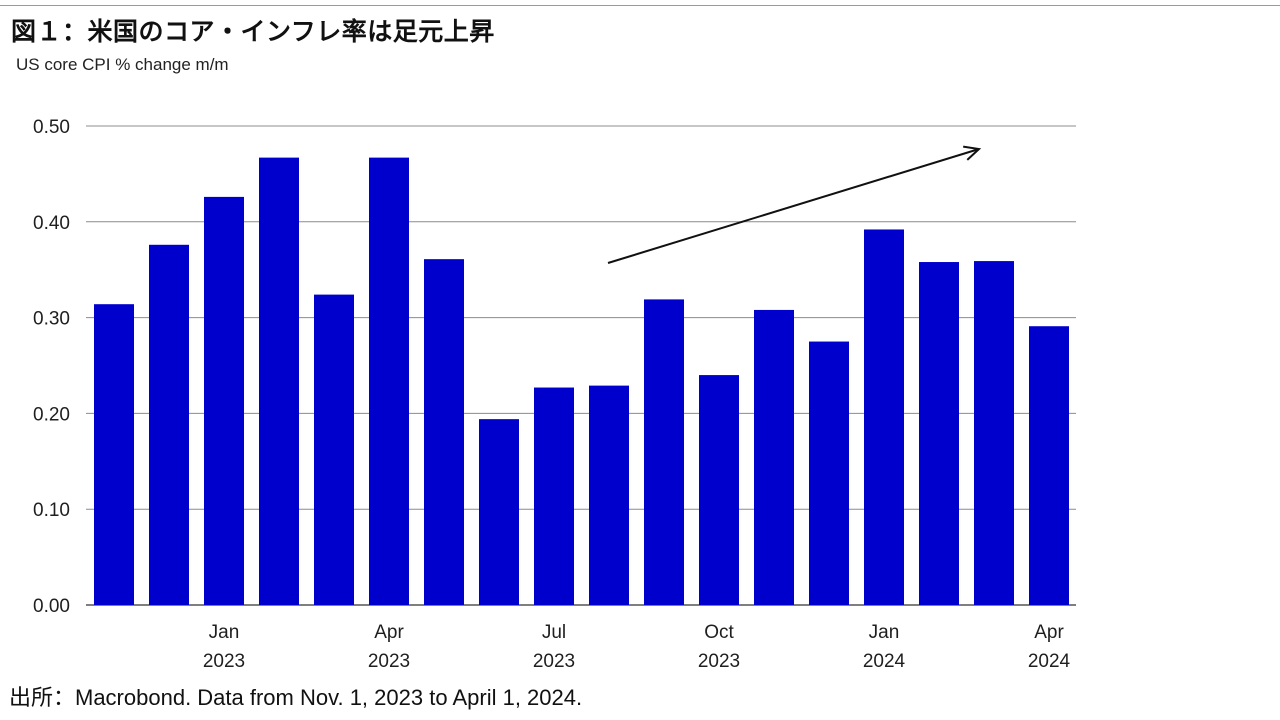  I want to click on bar-jul-2023, so click(554, 496).